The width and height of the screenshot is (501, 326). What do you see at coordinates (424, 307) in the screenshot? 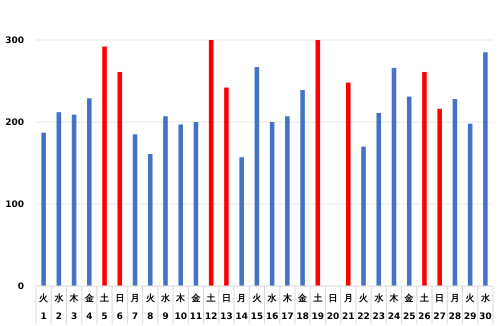
I see `x-tick-label: 土 26` at bounding box center [424, 307].